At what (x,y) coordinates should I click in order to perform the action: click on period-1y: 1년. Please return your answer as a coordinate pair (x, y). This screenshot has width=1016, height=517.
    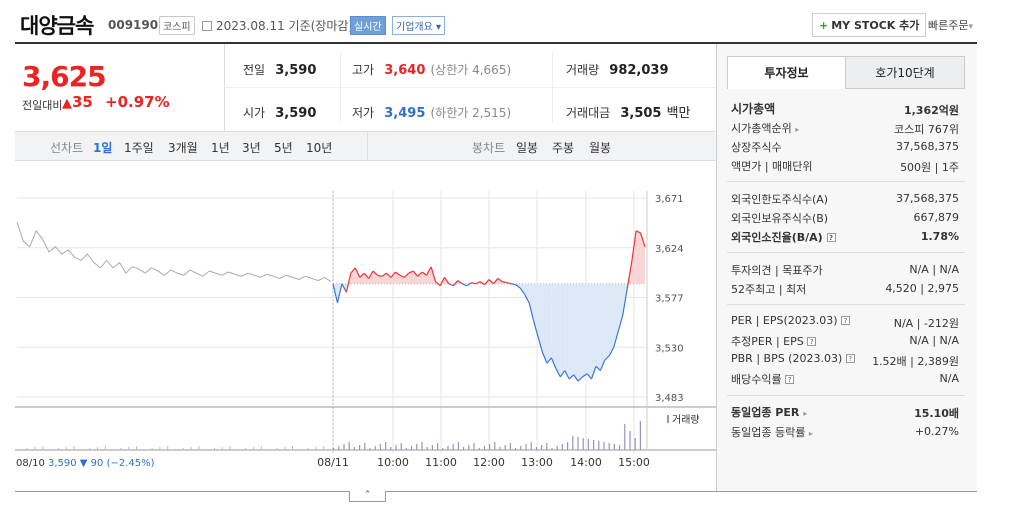
    Looking at the image, I should click on (220, 148).